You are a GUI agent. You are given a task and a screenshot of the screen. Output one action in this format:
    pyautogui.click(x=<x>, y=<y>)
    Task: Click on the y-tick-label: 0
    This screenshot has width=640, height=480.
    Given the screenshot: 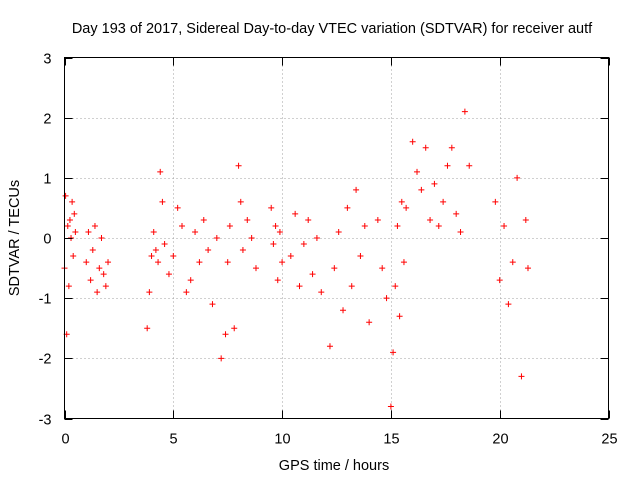 What is the action you would take?
    pyautogui.click(x=47, y=240)
    